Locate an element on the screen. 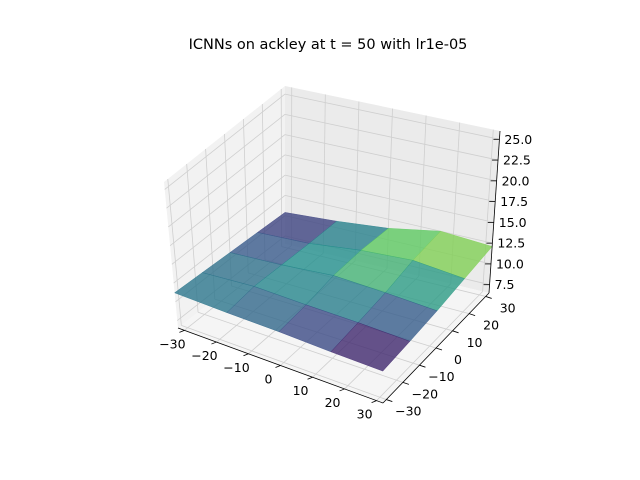  y-tick-label: 20 is located at coordinates (491, 325).